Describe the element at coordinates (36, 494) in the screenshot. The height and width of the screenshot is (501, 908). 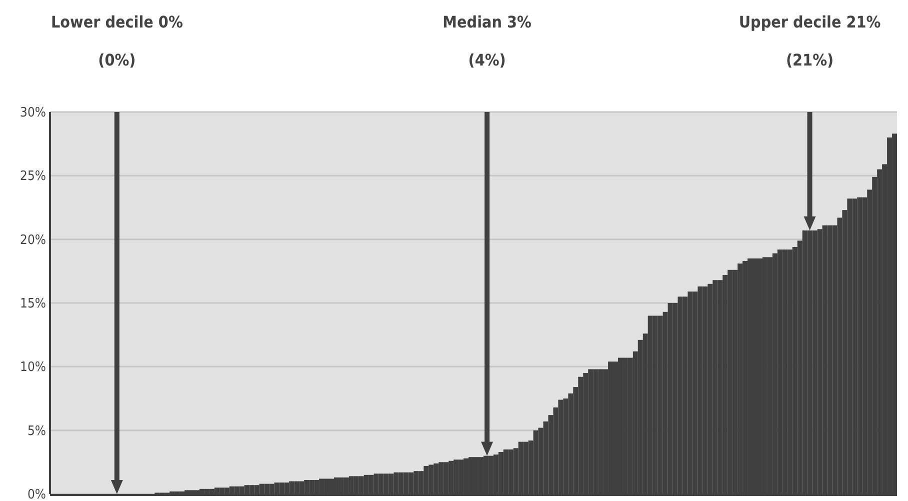
I see `y-tick-label: 0%` at that location.